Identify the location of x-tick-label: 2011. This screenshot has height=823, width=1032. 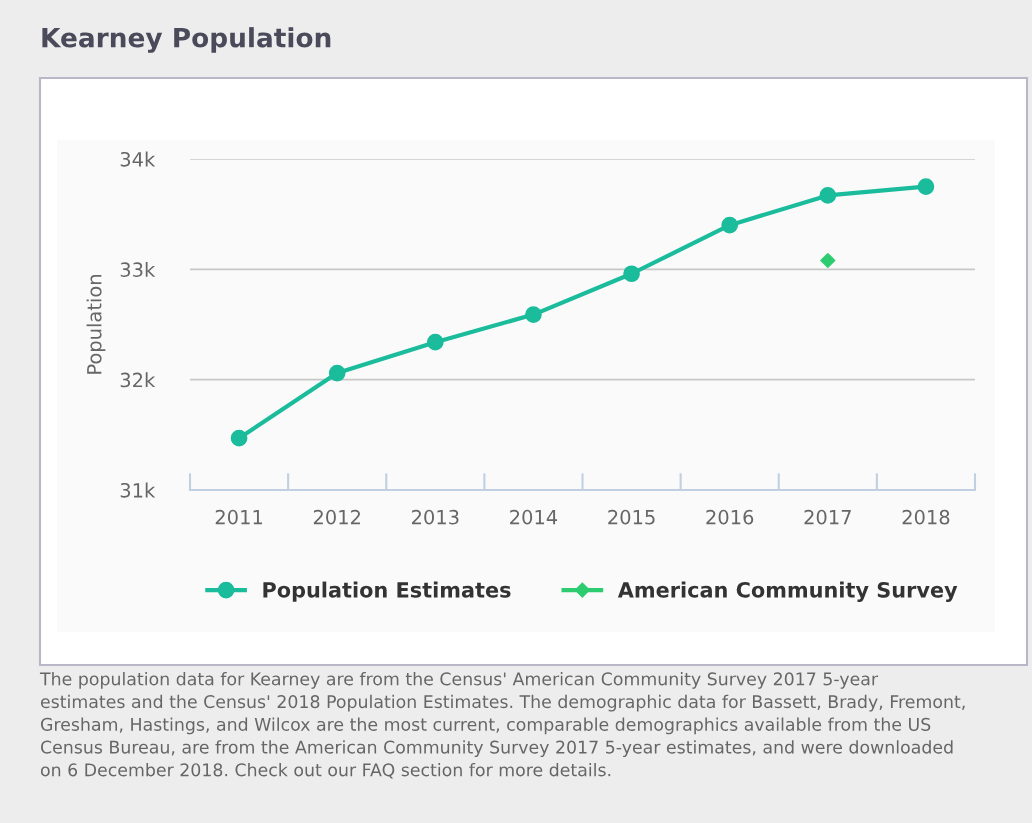
(239, 517).